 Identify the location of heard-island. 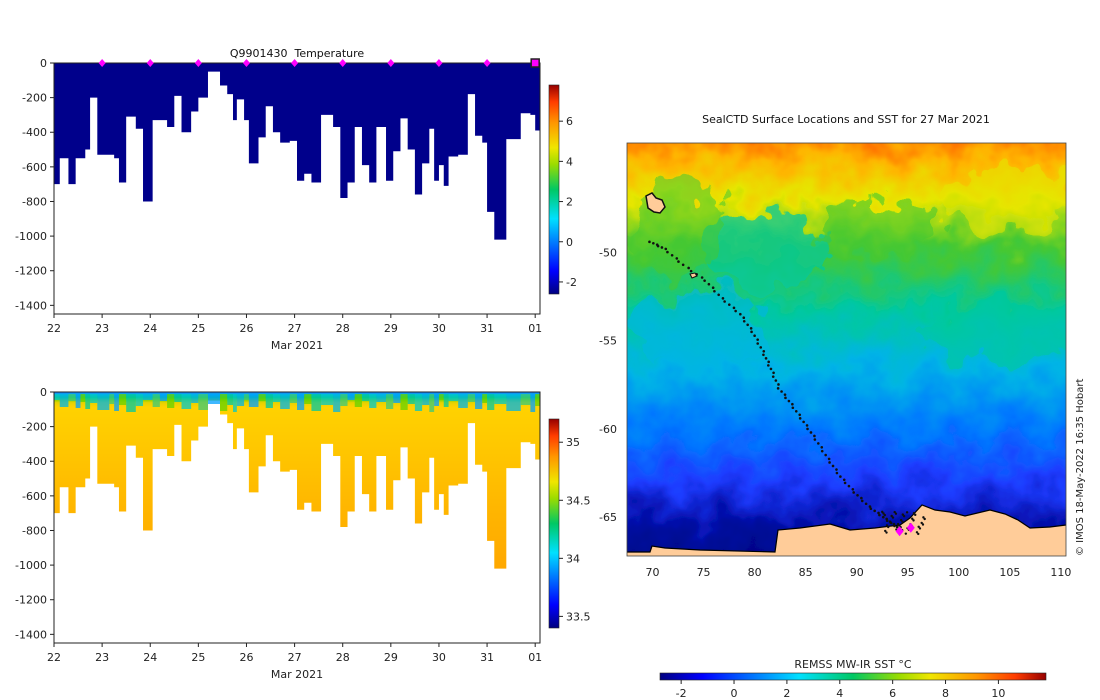
(693, 275).